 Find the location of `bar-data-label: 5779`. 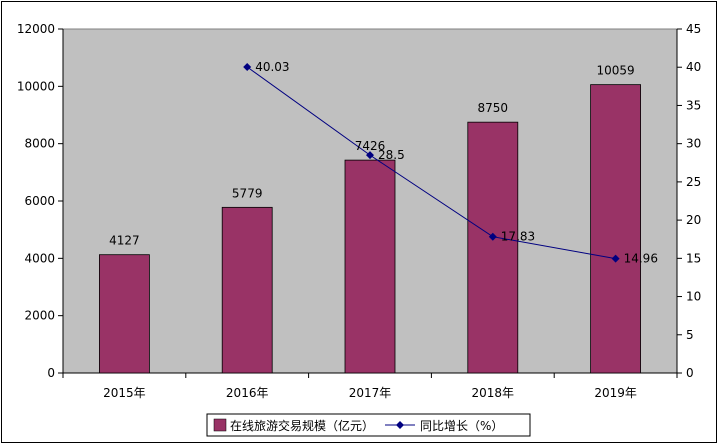

bar-data-label: 5779 is located at coordinates (247, 193).